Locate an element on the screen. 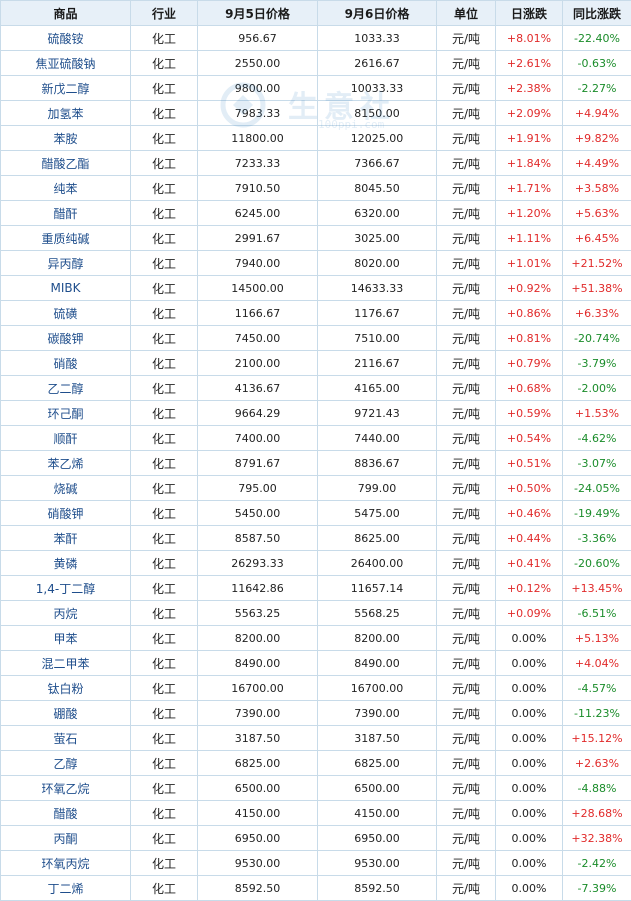 The image size is (631, 901). commodity-name: 环氧乙烷 is located at coordinates (66, 788).